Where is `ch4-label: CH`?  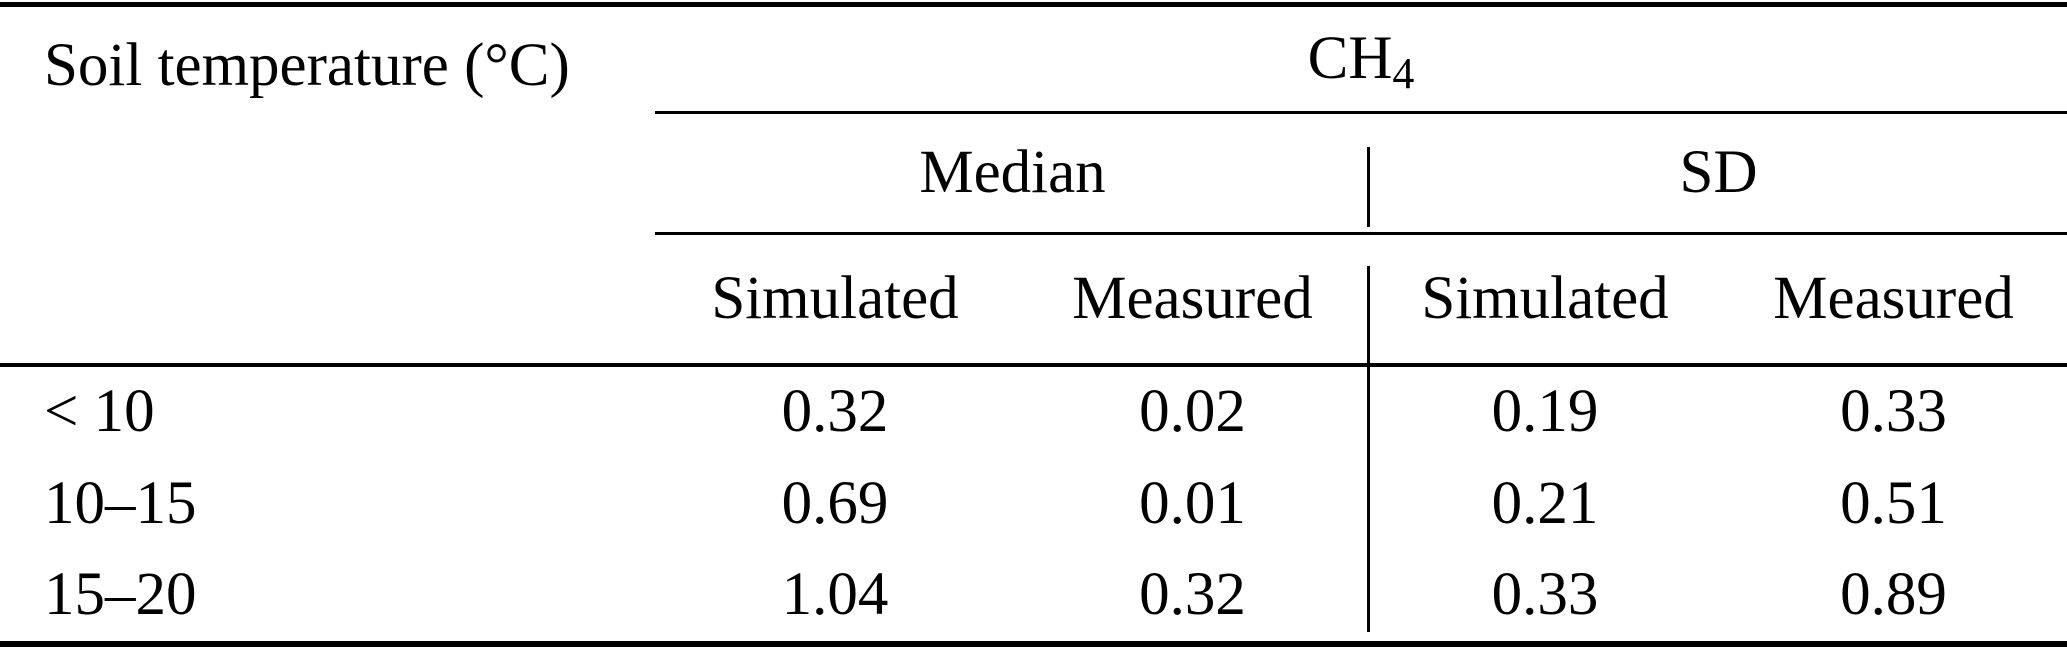 ch4-label: CH is located at coordinates (1350, 58).